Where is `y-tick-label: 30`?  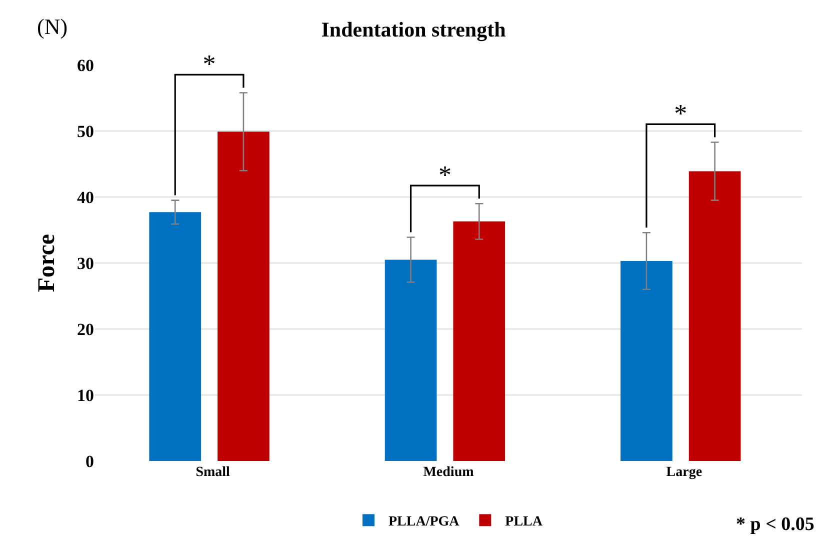 y-tick-label: 30 is located at coordinates (85, 263).